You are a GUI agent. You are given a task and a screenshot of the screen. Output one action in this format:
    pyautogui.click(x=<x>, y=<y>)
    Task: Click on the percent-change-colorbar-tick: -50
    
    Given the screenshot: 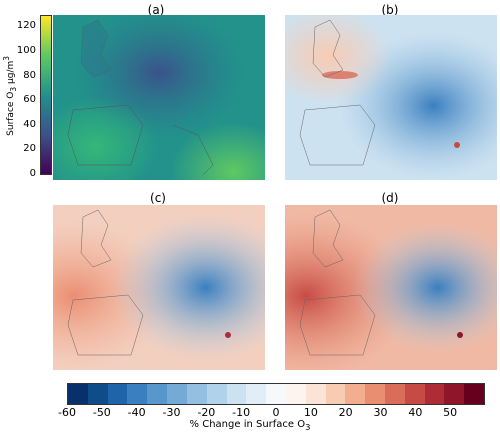 What is the action you would take?
    pyautogui.click(x=101, y=412)
    